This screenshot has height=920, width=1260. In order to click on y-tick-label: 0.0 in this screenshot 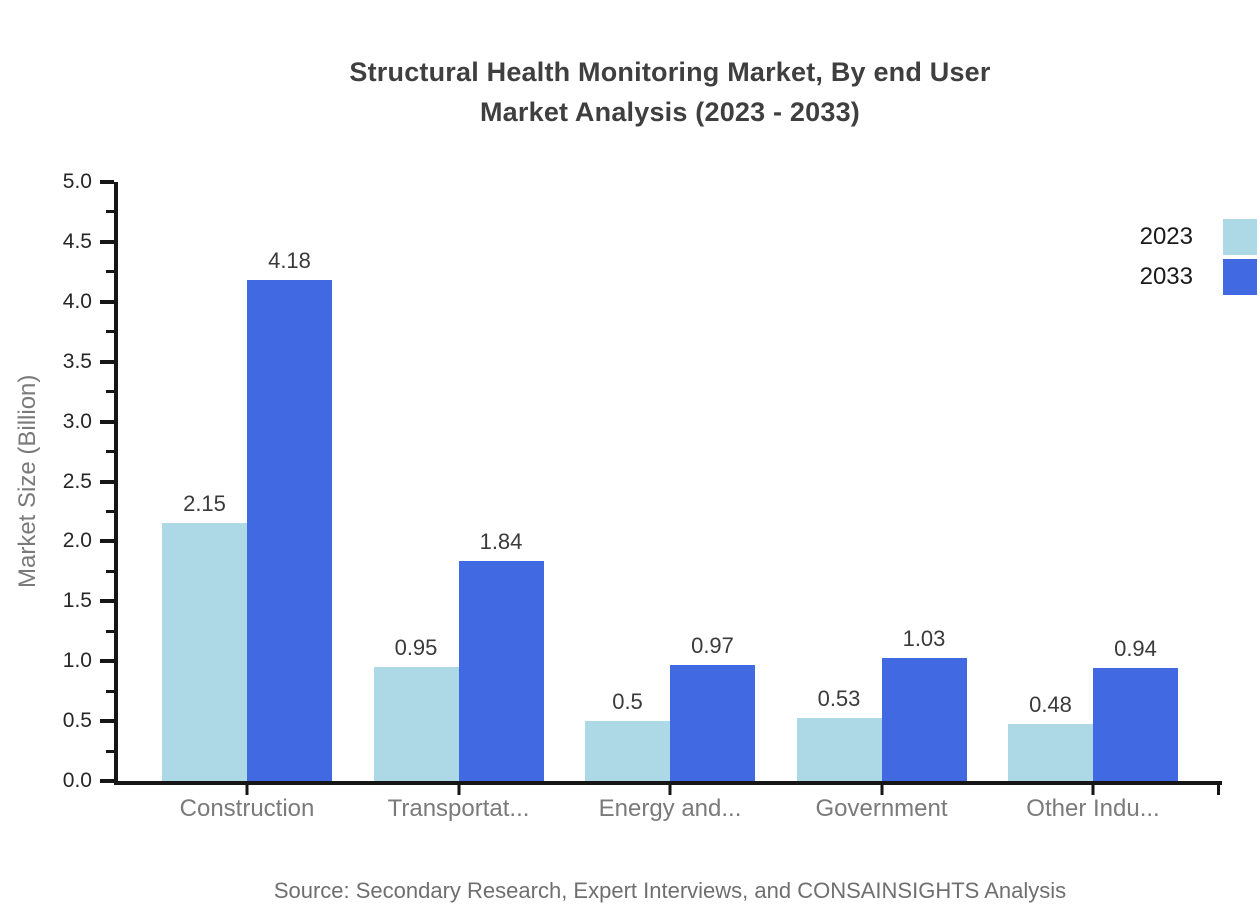, I will do `click(77, 780)`.